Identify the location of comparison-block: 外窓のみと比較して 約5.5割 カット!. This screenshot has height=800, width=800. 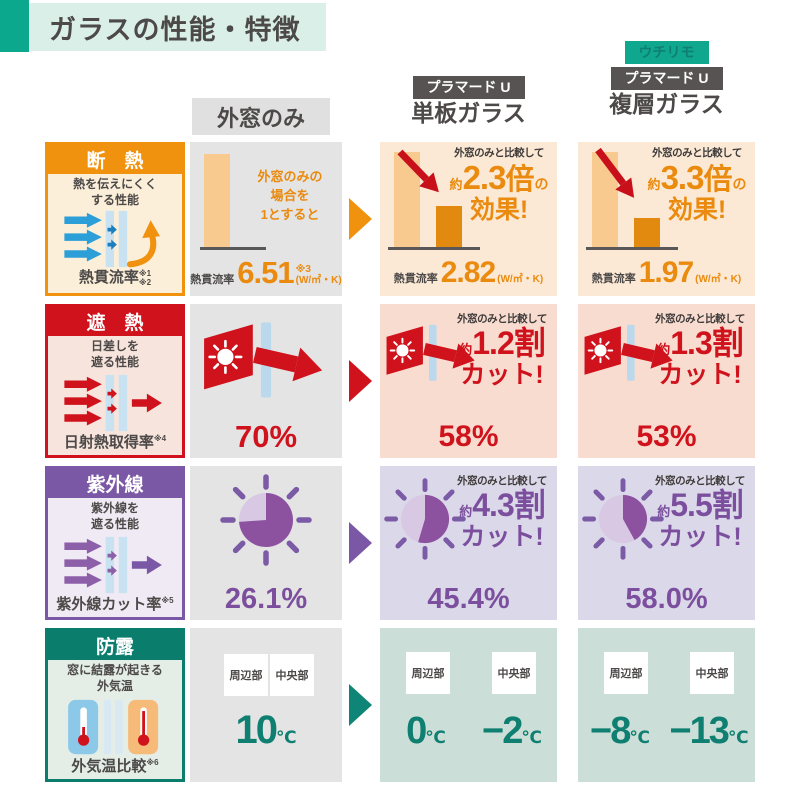
(700, 513).